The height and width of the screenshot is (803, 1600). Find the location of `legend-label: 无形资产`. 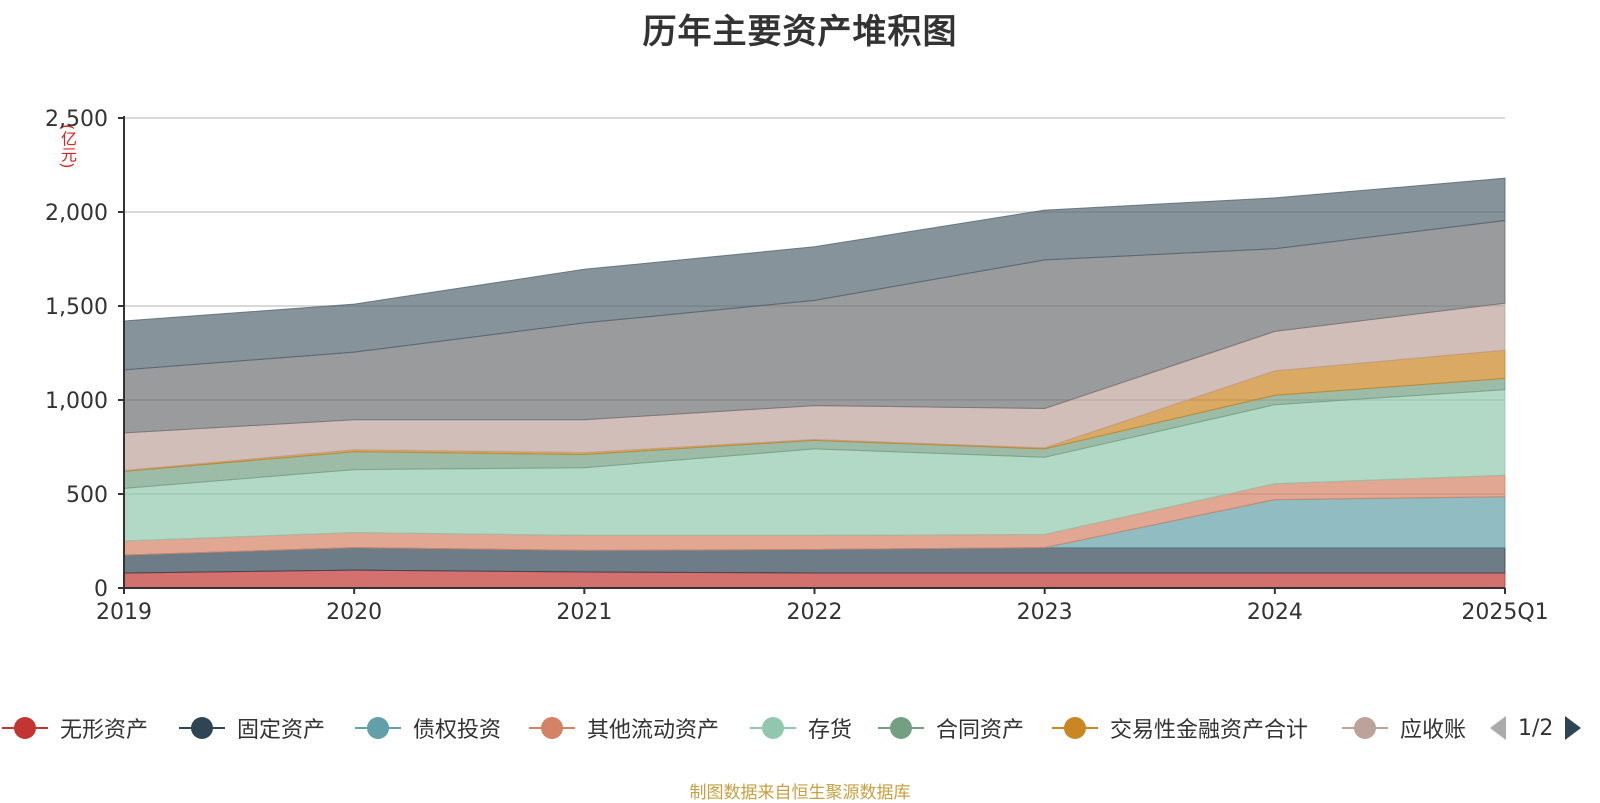

legend-label: 无形资产 is located at coordinates (104, 730).